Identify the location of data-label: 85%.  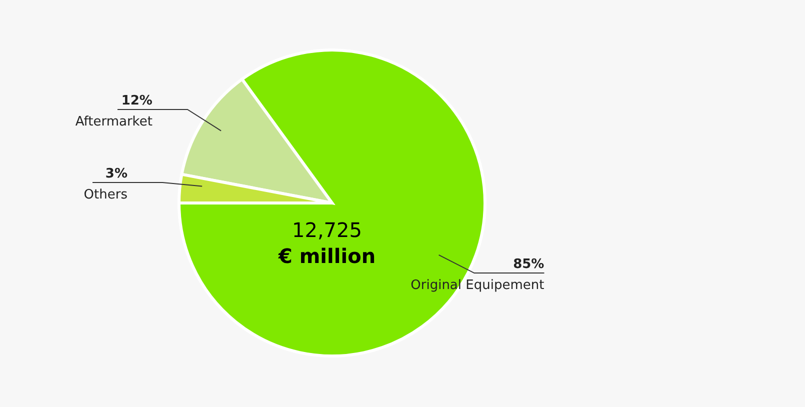
(528, 264).